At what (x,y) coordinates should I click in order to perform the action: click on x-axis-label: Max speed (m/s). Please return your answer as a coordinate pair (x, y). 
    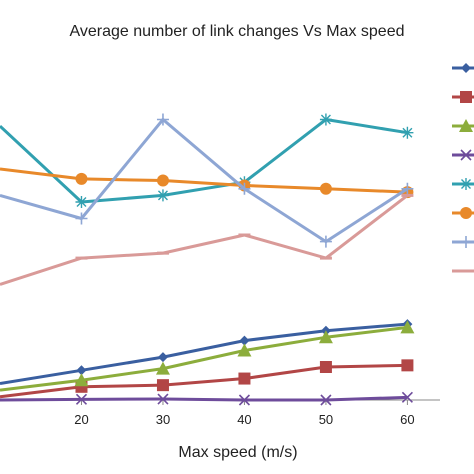
    Looking at the image, I should click on (237, 452).